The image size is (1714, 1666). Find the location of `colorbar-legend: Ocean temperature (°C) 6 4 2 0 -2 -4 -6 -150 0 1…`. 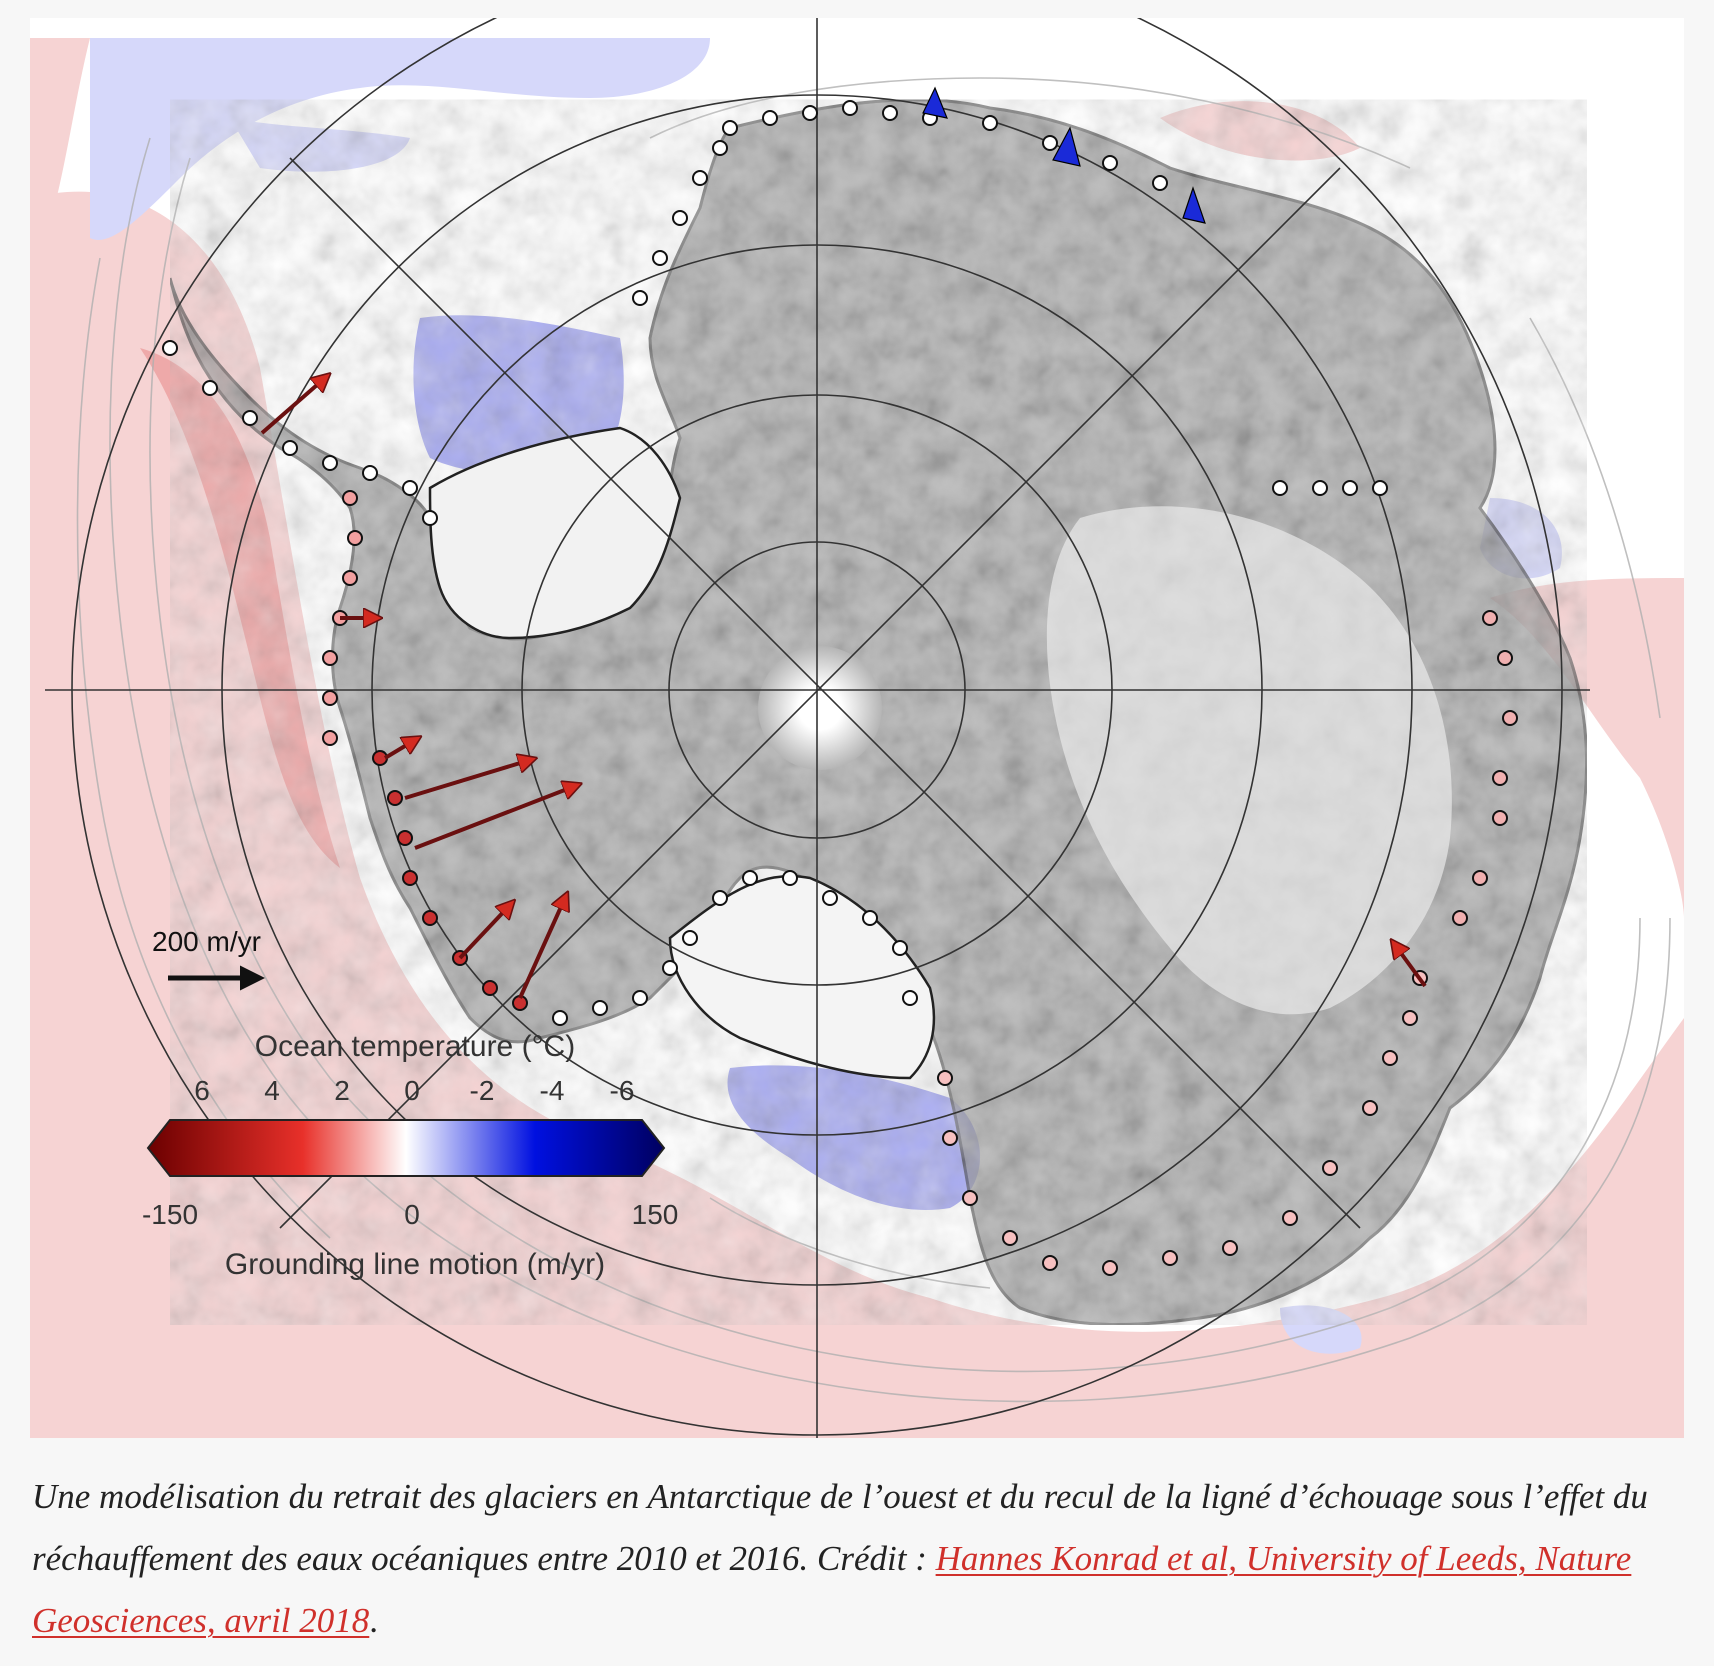

colorbar-legend: Ocean temperature (°C) 6 4 2 0 -2 -4 -6 -150 0 1… is located at coordinates (410, 1155).